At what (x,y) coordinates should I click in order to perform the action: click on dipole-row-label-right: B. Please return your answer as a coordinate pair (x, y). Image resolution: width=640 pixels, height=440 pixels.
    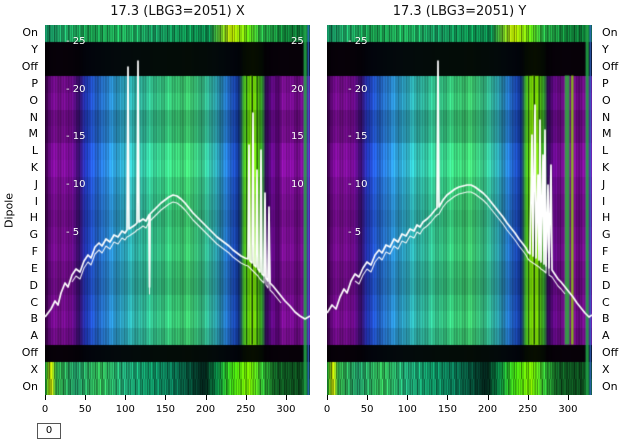
    Looking at the image, I should click on (606, 319).